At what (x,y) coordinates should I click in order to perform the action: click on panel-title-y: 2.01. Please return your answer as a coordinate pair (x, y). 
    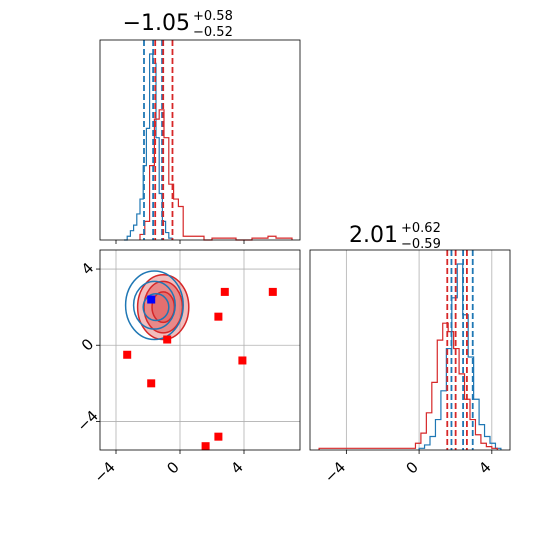
    Looking at the image, I should click on (373, 235).